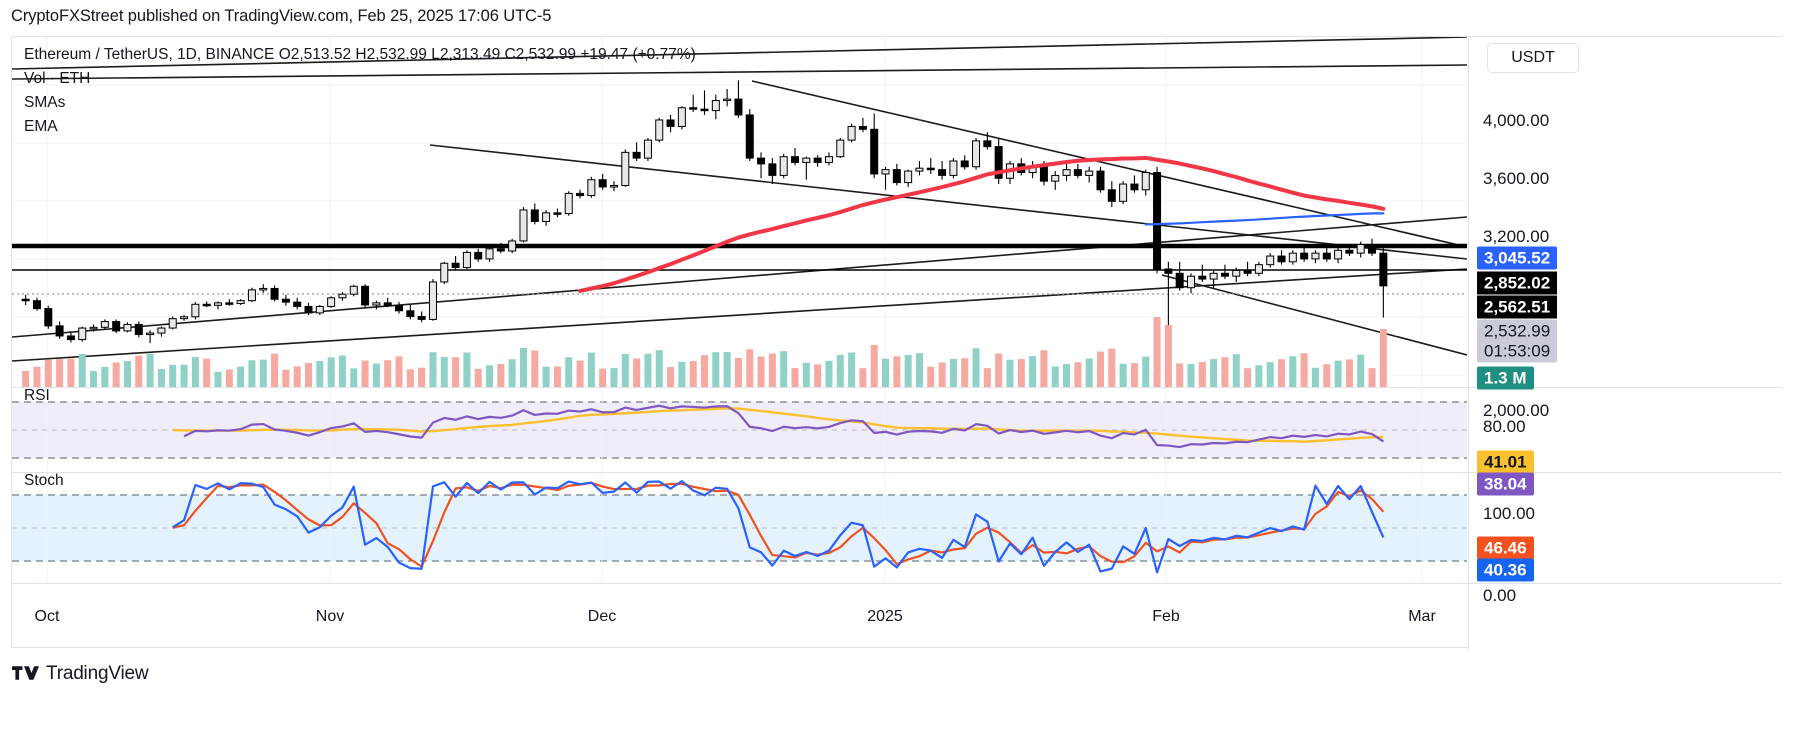 The width and height of the screenshot is (1793, 740). Describe the element at coordinates (896, 472) in the screenshot. I see `pane-separator-rsi-stoch` at that location.